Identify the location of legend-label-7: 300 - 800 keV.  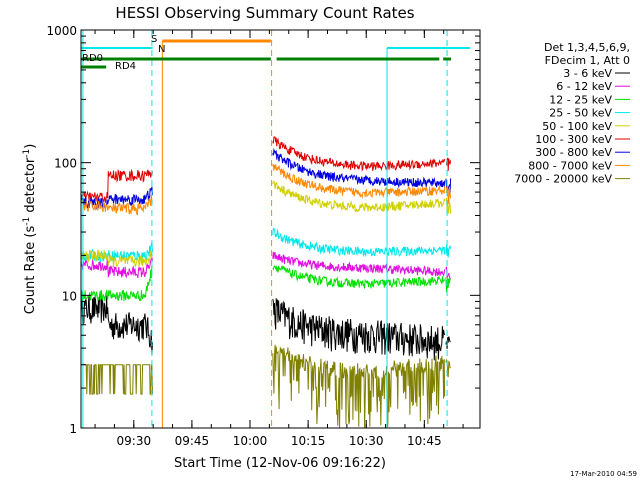
(573, 152).